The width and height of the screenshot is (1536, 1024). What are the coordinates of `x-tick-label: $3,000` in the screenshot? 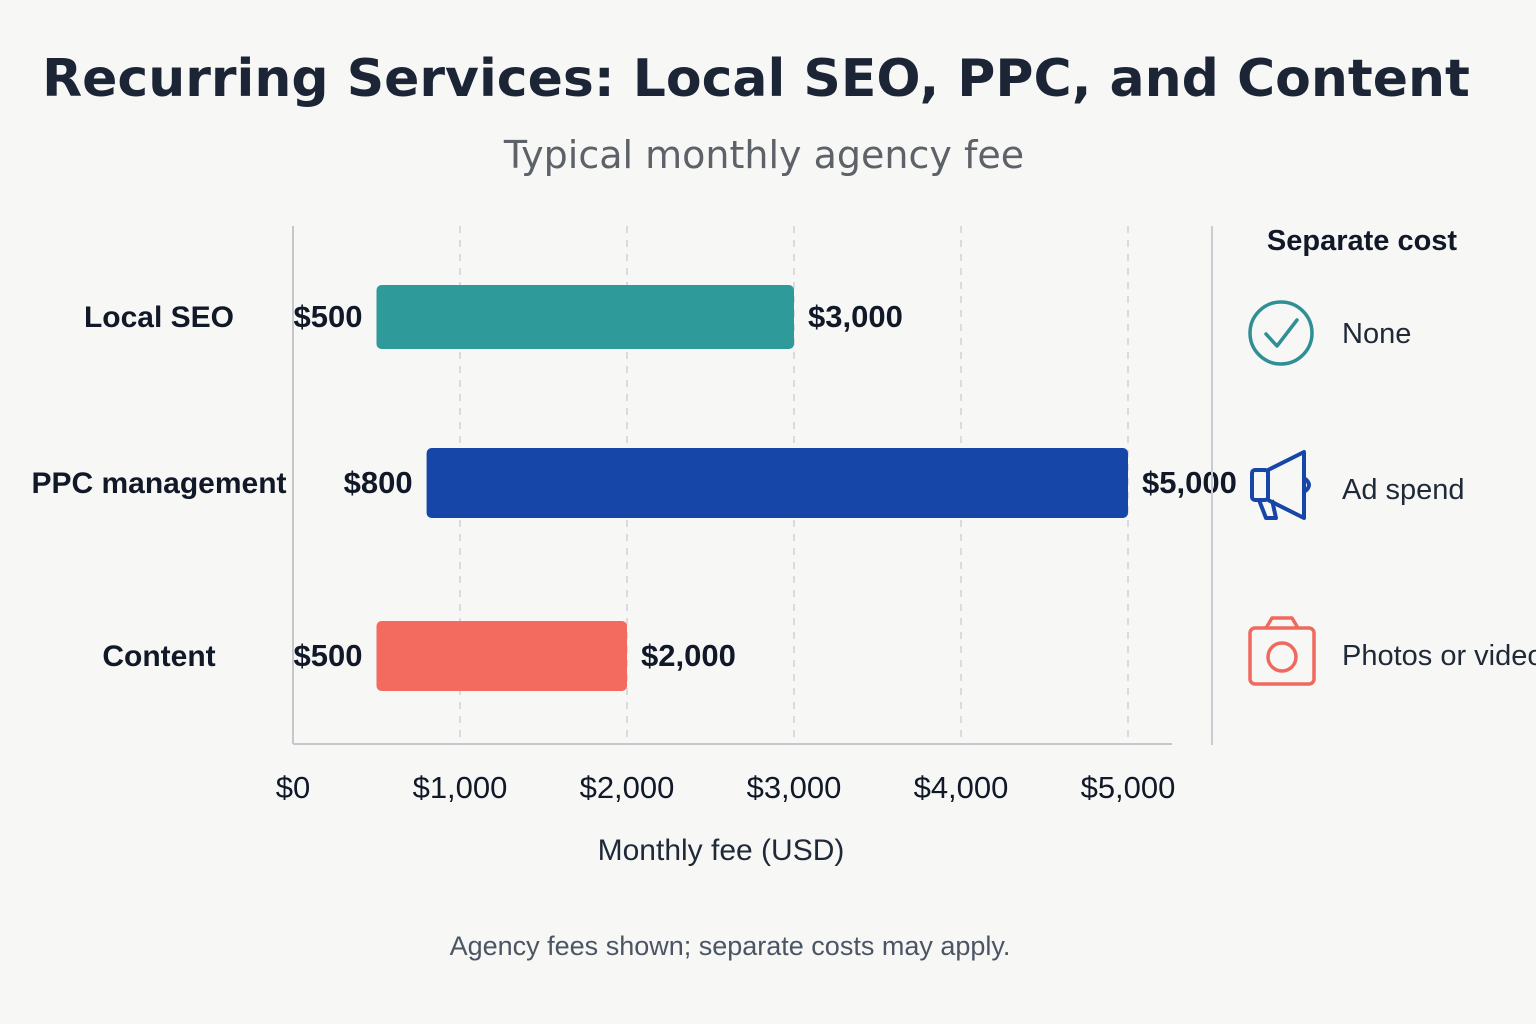 It's located at (794, 787).